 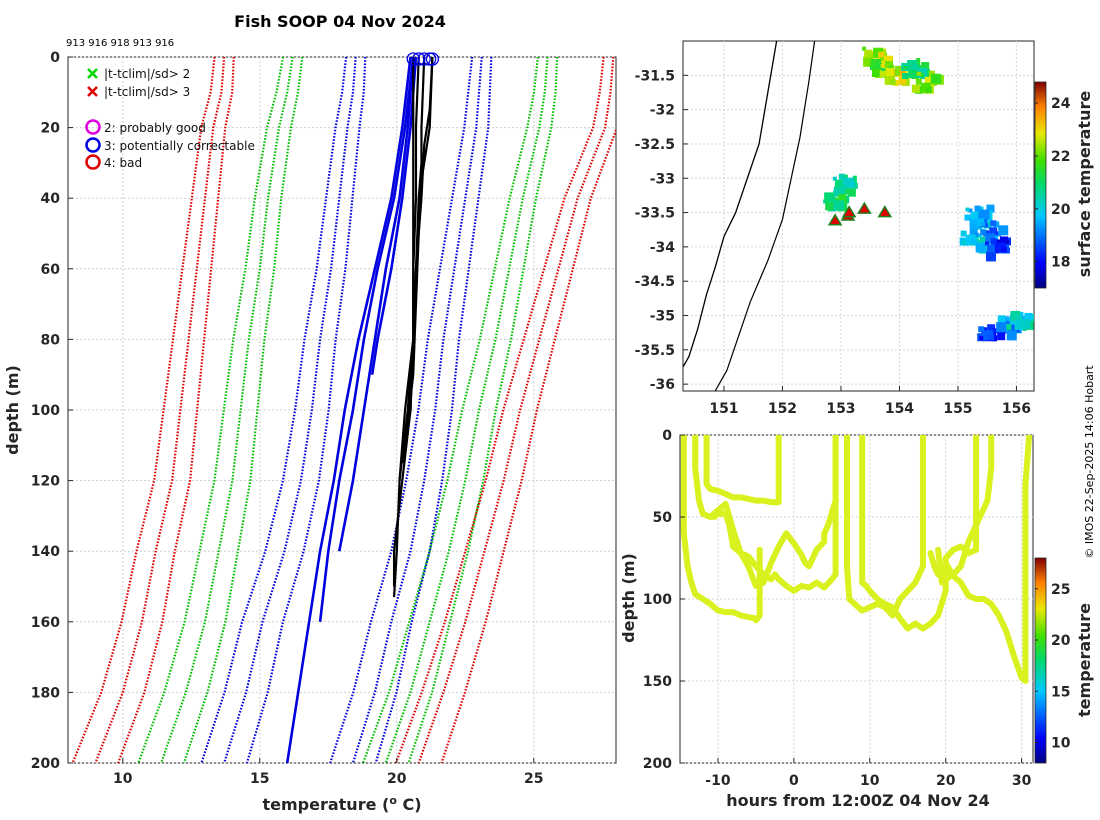 I want to click on sst-colorbar, so click(x=1040, y=185).